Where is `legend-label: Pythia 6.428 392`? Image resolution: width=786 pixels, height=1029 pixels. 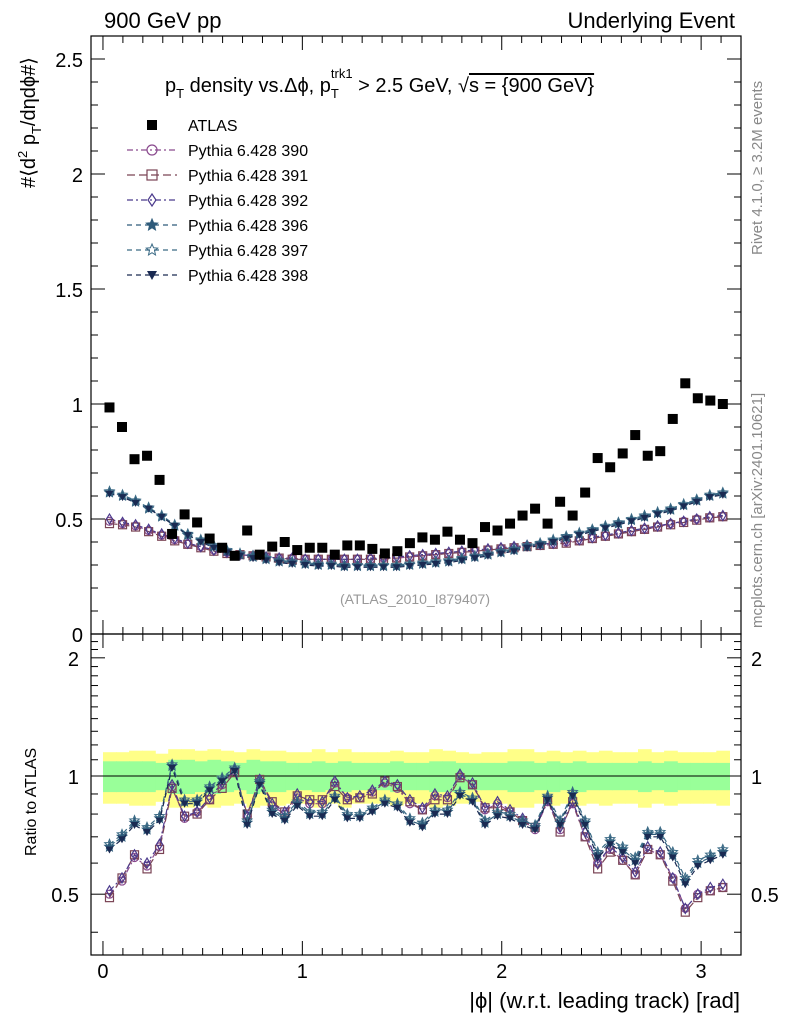 legend-label: Pythia 6.428 392 is located at coordinates (248, 201).